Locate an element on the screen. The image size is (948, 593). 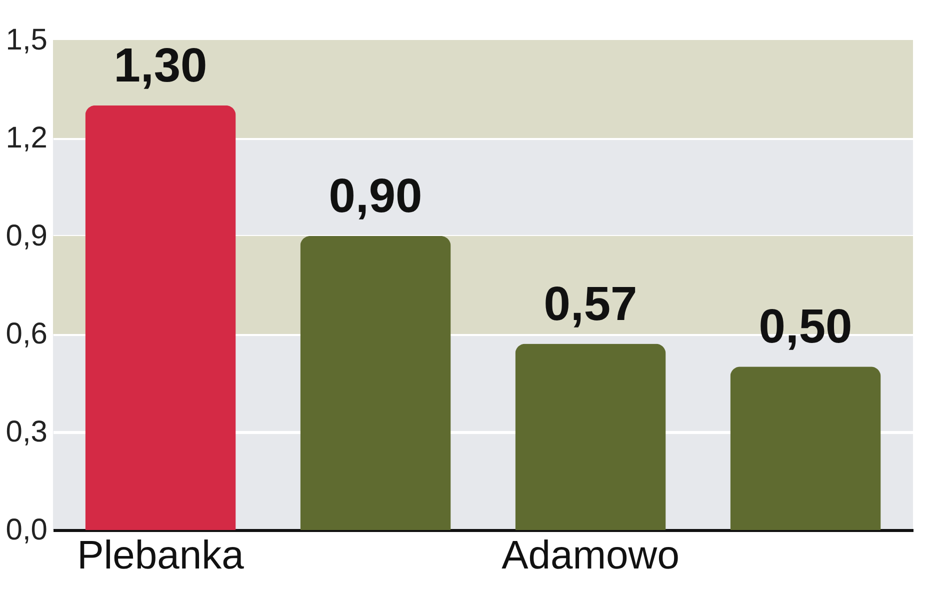
y-tick-label: 0,0 is located at coordinates (27, 530).